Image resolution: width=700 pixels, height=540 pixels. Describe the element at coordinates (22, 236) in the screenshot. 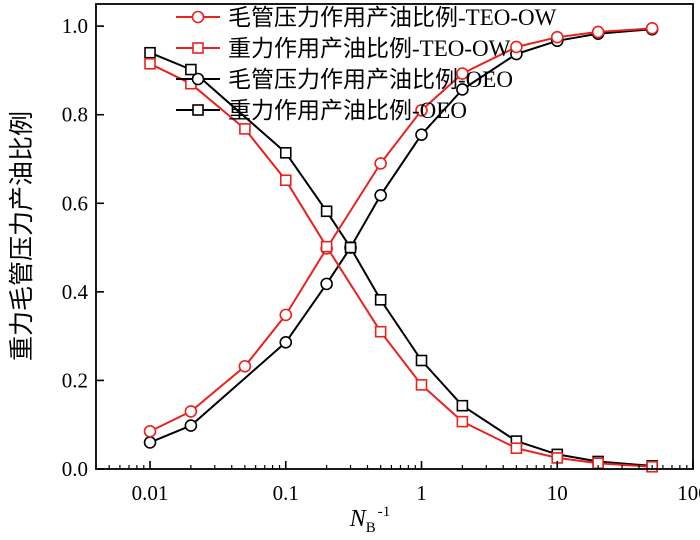

I see `y-axis-label: 重力毛管压力产油比例` at that location.